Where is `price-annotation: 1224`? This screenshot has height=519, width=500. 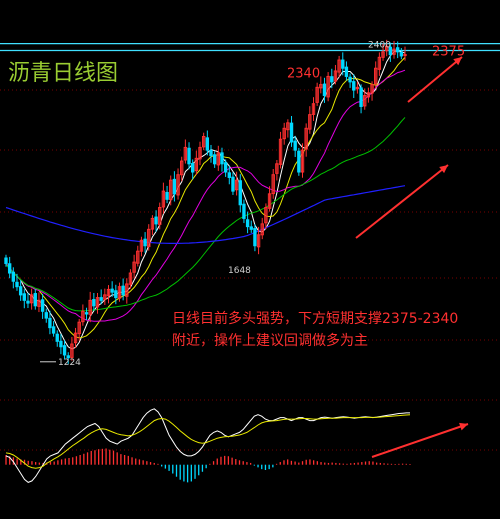
price-annotation: 1224 is located at coordinates (69, 363).